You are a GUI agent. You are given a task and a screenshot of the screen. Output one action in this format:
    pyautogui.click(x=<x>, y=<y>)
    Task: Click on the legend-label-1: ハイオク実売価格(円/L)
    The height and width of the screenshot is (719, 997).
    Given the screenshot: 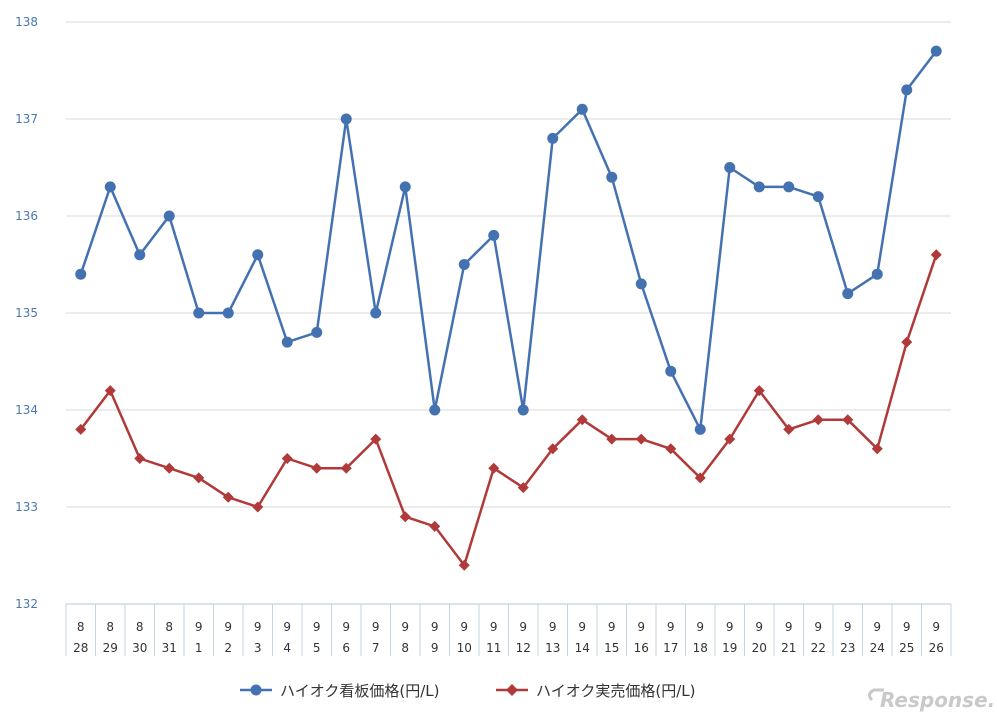 What is the action you would take?
    pyautogui.click(x=616, y=691)
    